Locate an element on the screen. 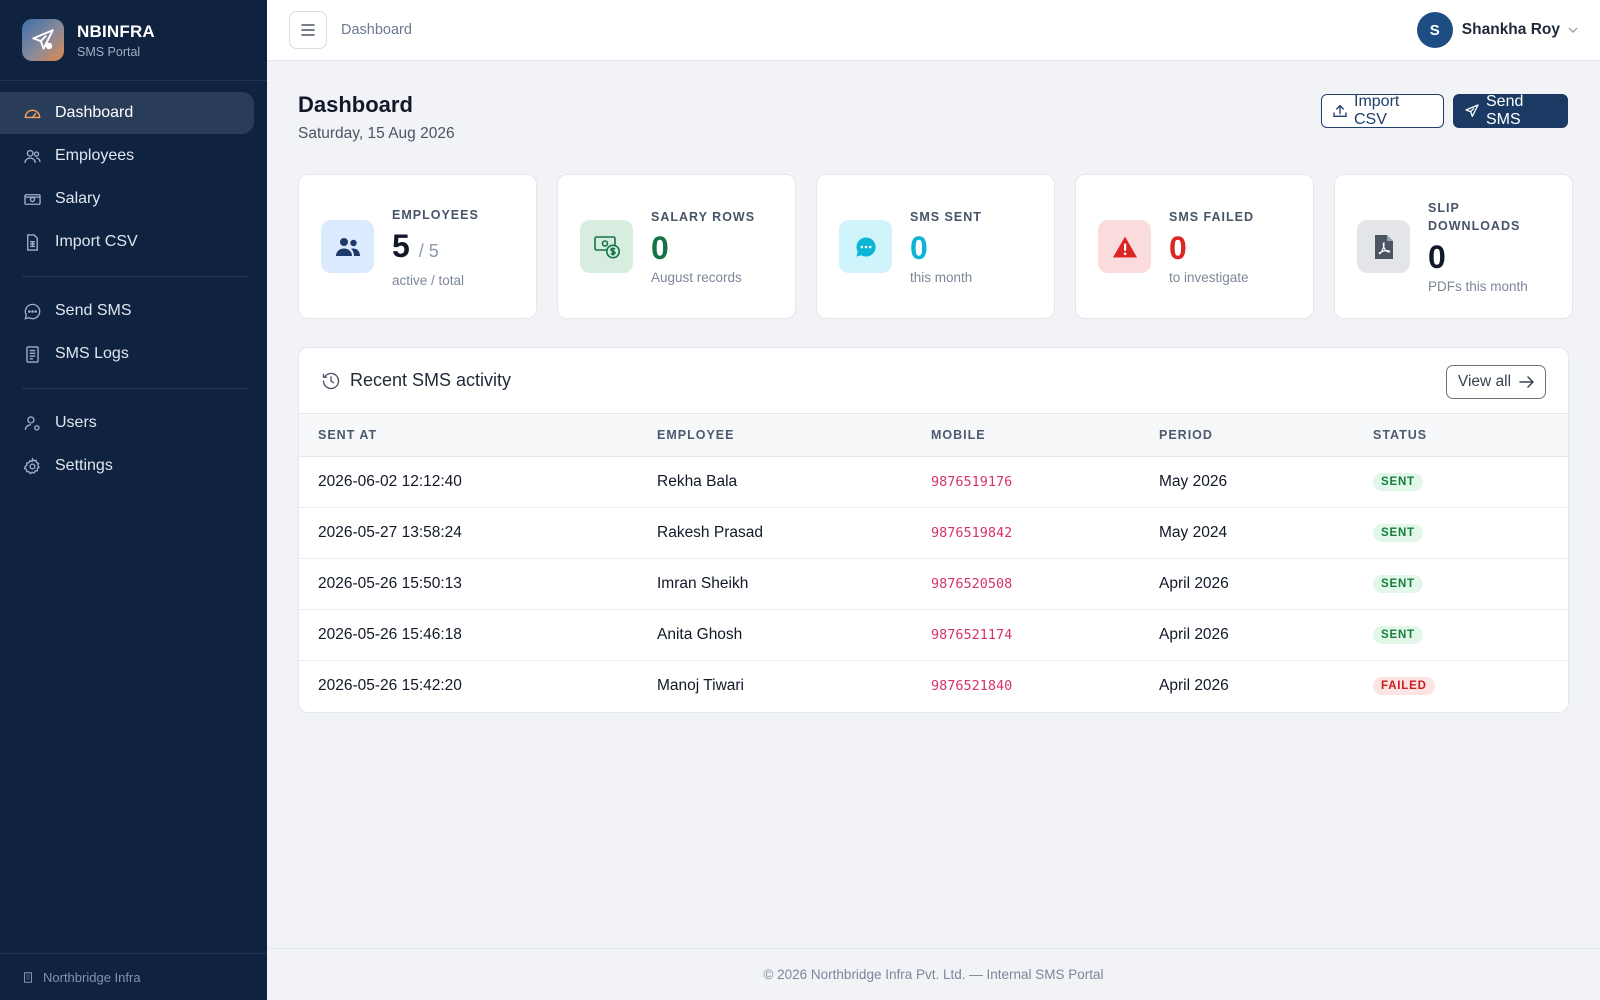  money-icon is located at coordinates (606, 246).